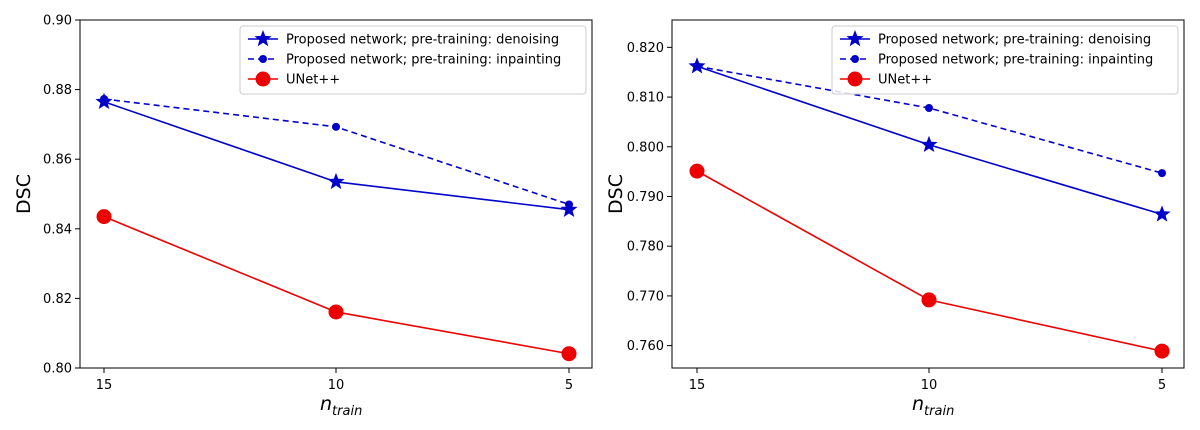  Describe the element at coordinates (645, 197) in the screenshot. I see `y-tick-label: 0.790` at that location.